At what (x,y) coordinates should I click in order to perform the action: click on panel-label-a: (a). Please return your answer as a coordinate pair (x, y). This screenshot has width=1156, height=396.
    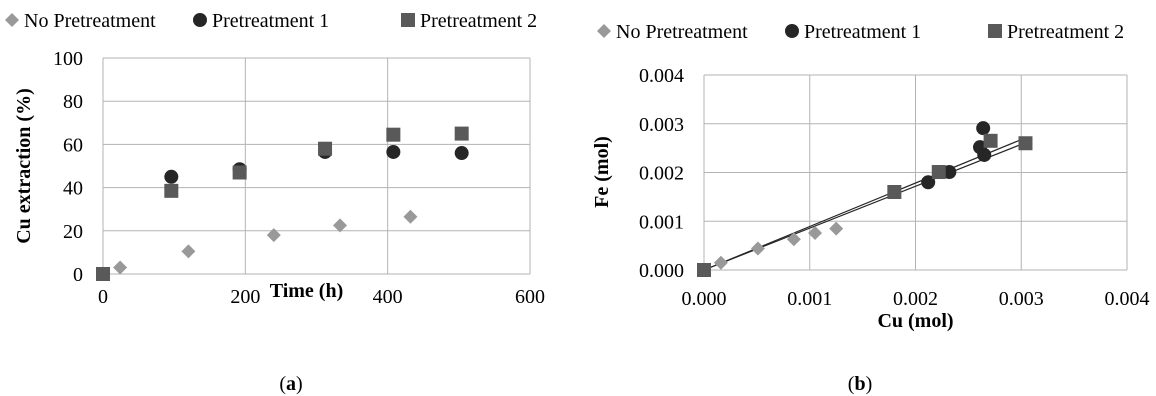
    Looking at the image, I should click on (290, 384).